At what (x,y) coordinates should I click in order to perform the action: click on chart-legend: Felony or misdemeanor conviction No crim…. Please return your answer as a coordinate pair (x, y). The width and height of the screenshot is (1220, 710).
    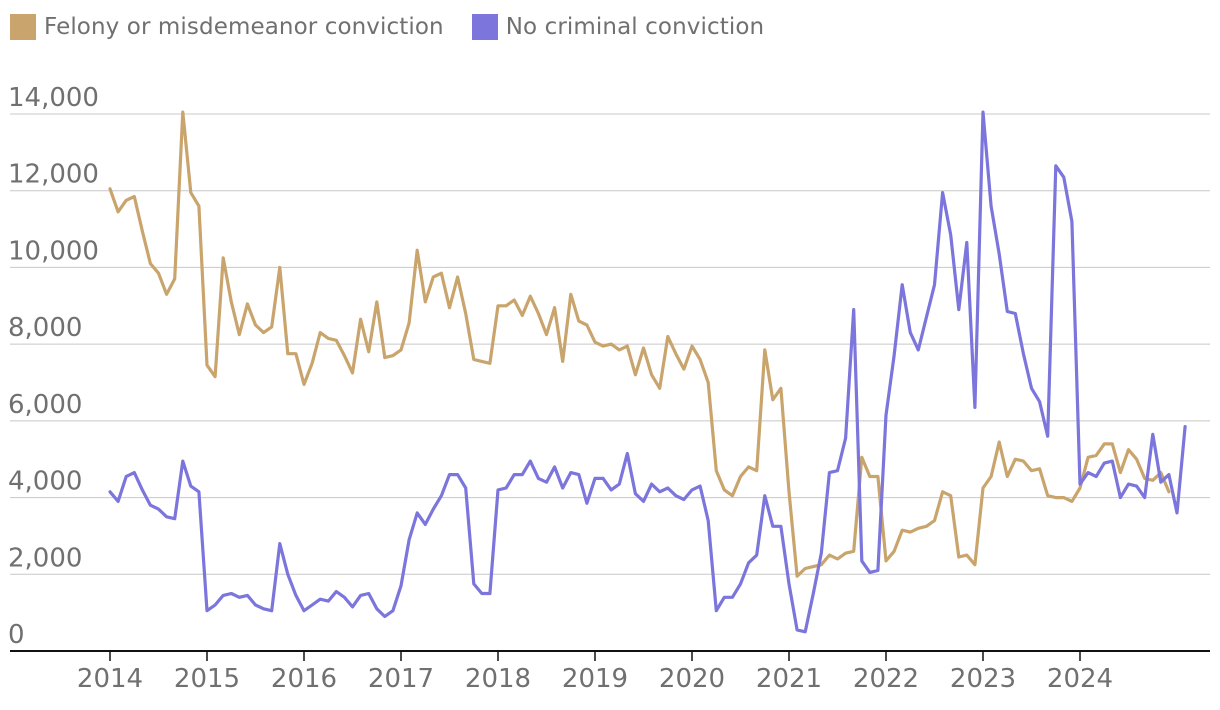
    Looking at the image, I should click on (401, 27).